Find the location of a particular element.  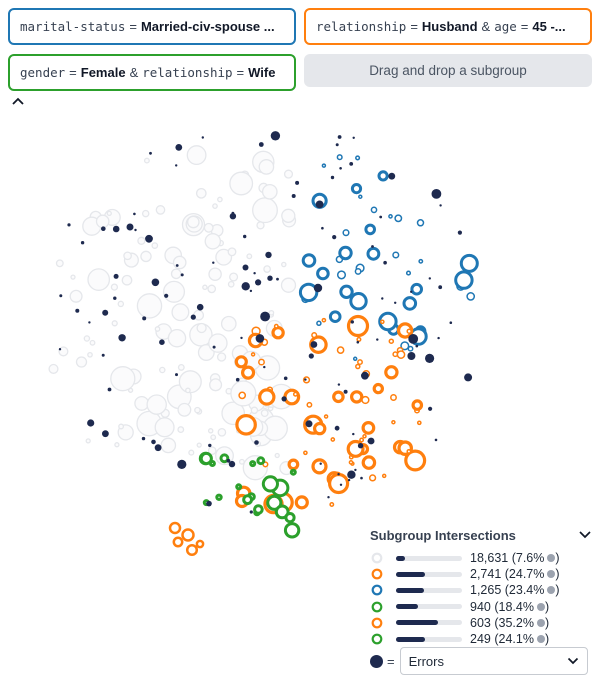

subgroup-dropzone: Drag and drop a subgroup is located at coordinates (448, 70).